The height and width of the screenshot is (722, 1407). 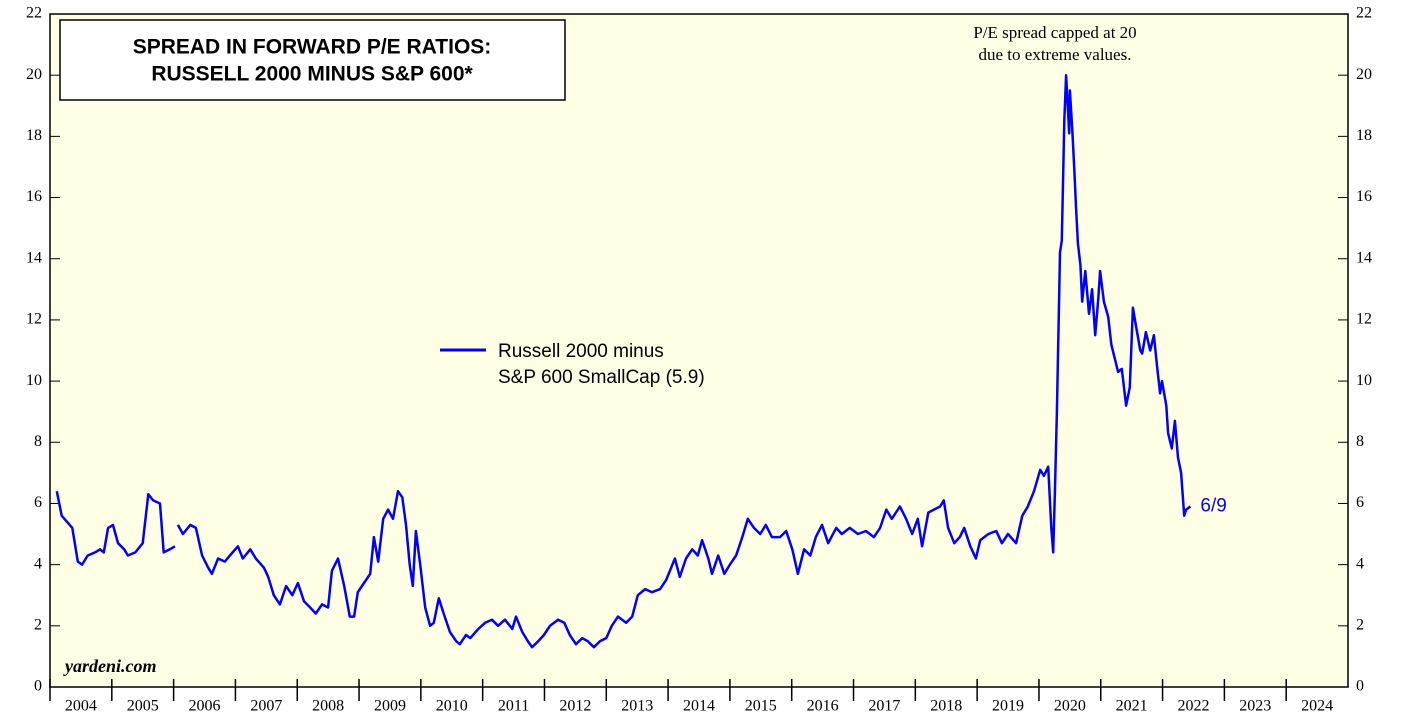 What do you see at coordinates (1054, 32) in the screenshot?
I see `annotation: P/E spread capped at 20` at bounding box center [1054, 32].